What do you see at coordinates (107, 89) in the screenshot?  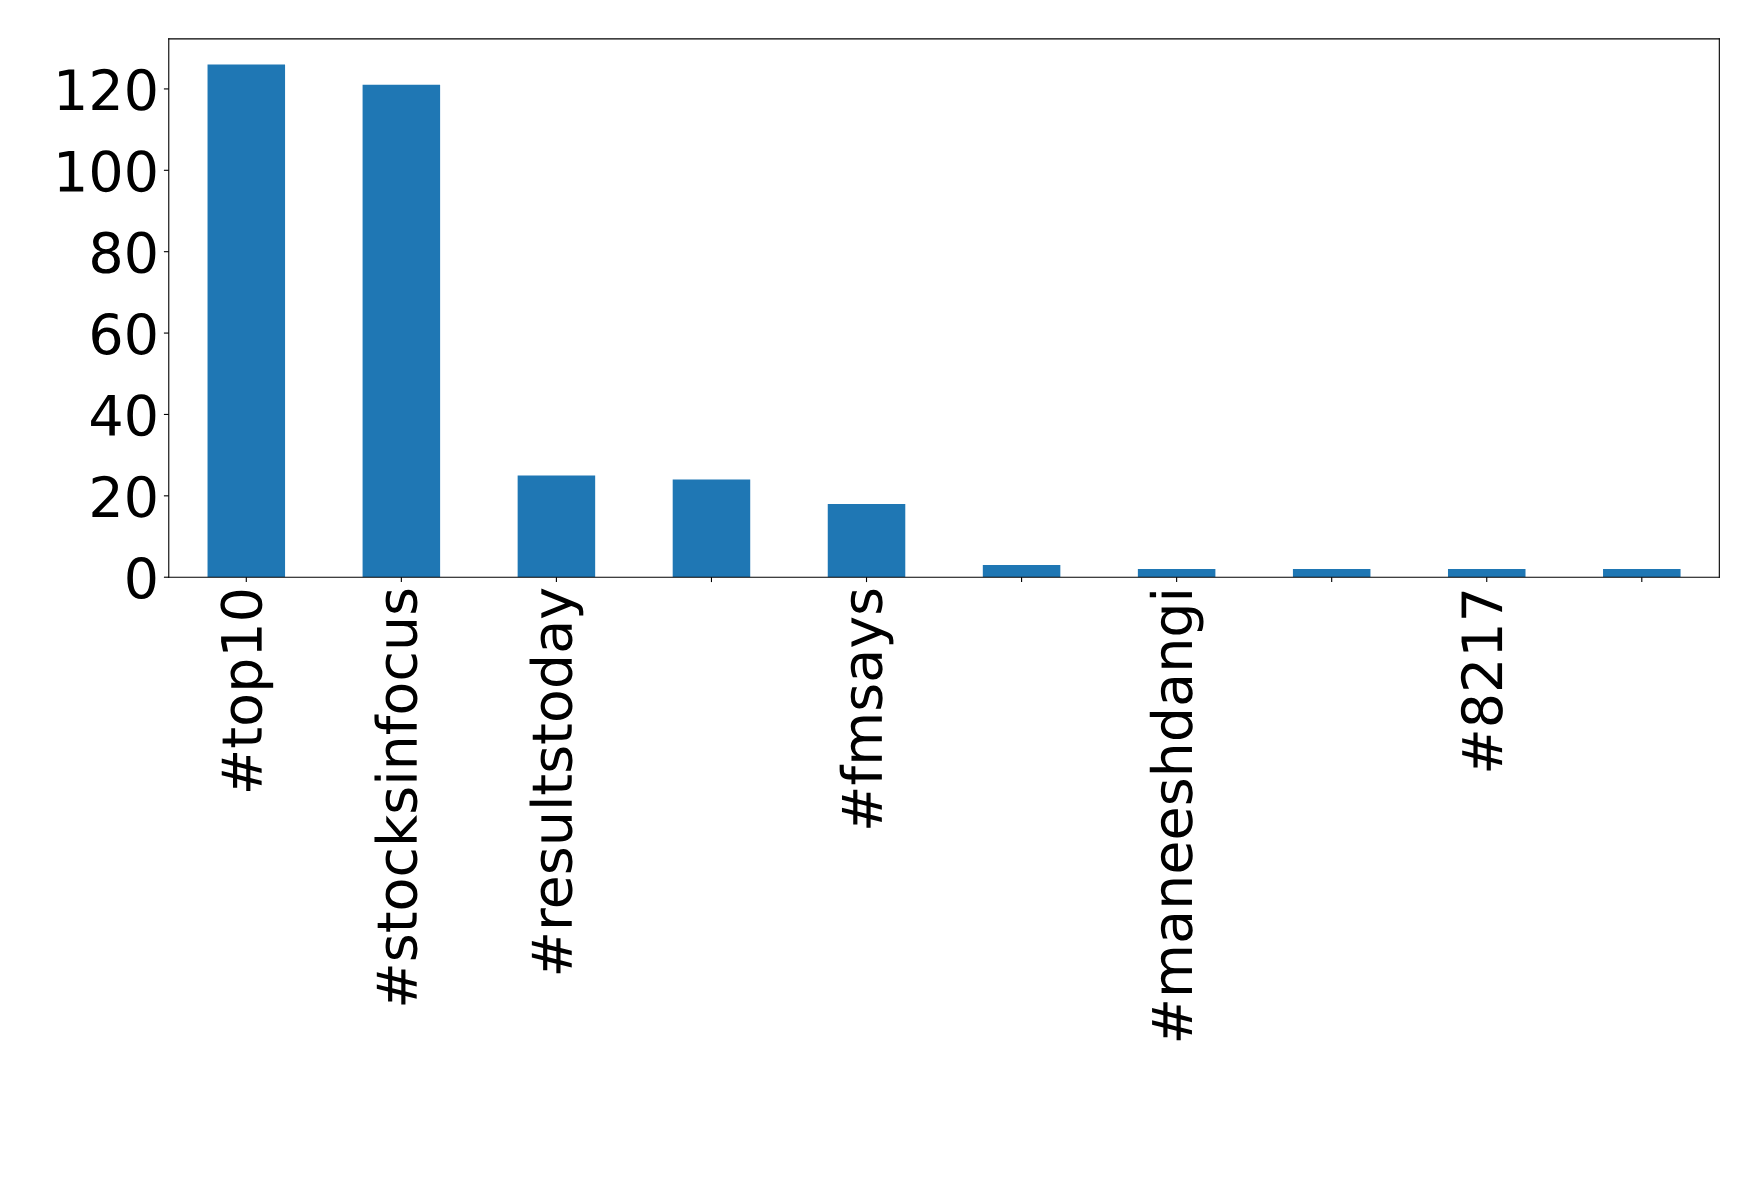 I see `y-tick-label: 120` at bounding box center [107, 89].